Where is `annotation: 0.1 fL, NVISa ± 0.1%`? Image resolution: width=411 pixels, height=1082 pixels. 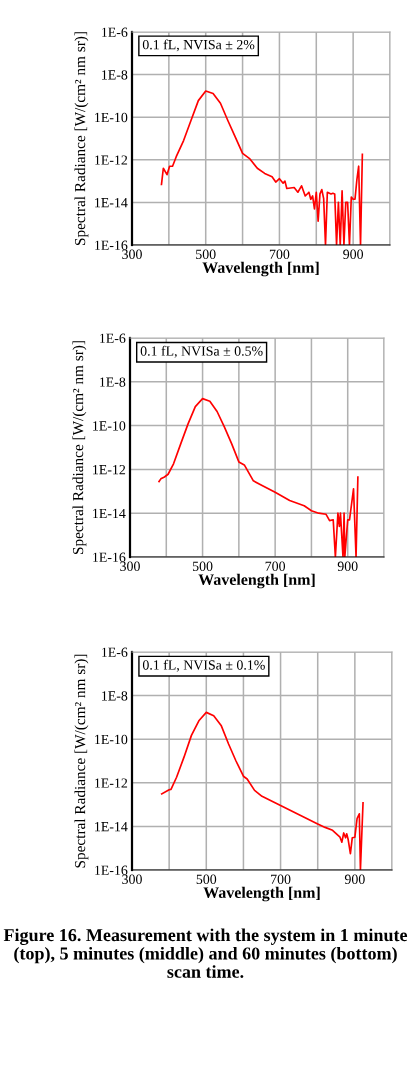 annotation: 0.1 fL, NVISa ± 0.1% is located at coordinates (203, 665).